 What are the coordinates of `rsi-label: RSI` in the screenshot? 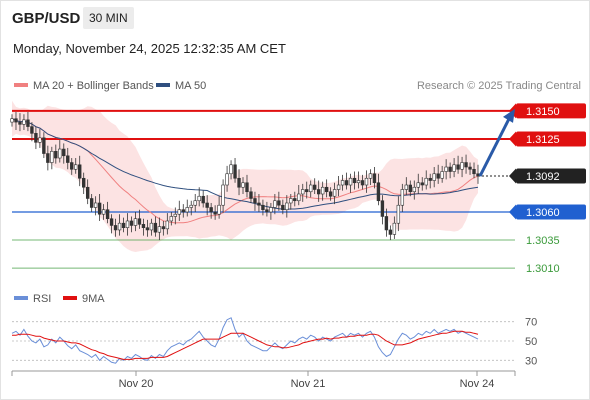 It's located at (42, 299).